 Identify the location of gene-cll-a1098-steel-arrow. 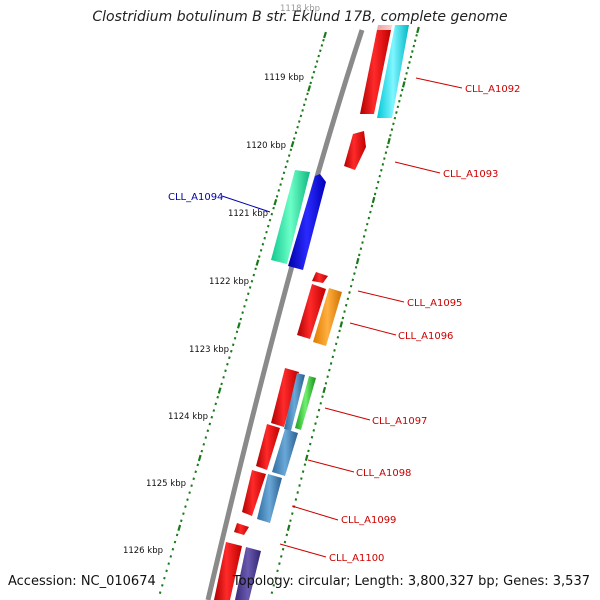
(285, 452).